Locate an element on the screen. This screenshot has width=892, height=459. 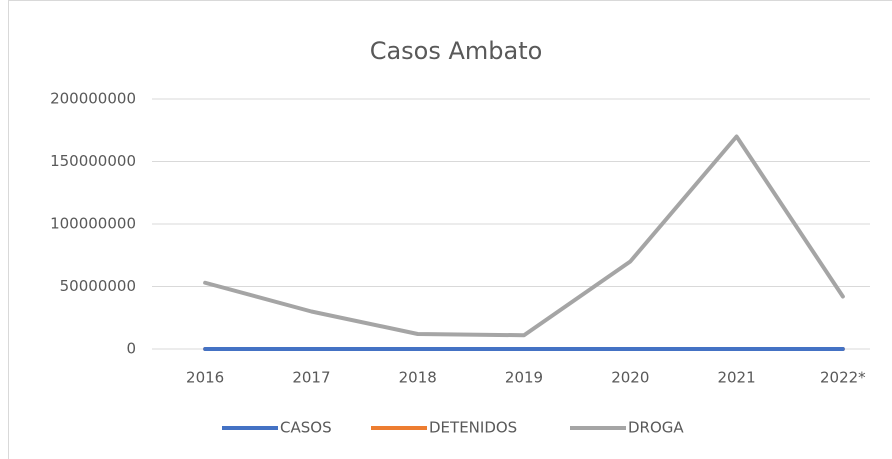
legend-label: DETENIDOS is located at coordinates (473, 428).